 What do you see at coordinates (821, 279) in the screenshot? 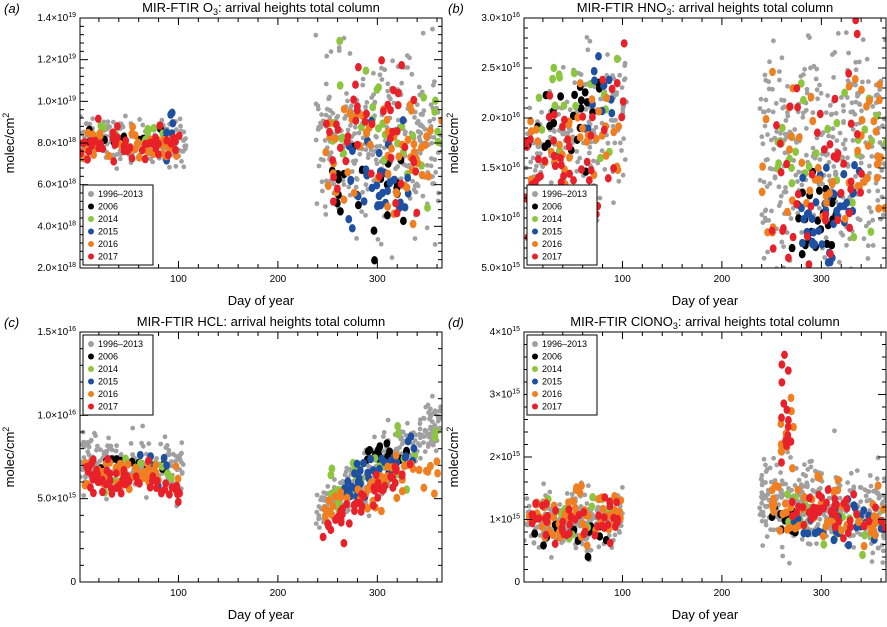
I see `x-tick-label: 300` at bounding box center [821, 279].